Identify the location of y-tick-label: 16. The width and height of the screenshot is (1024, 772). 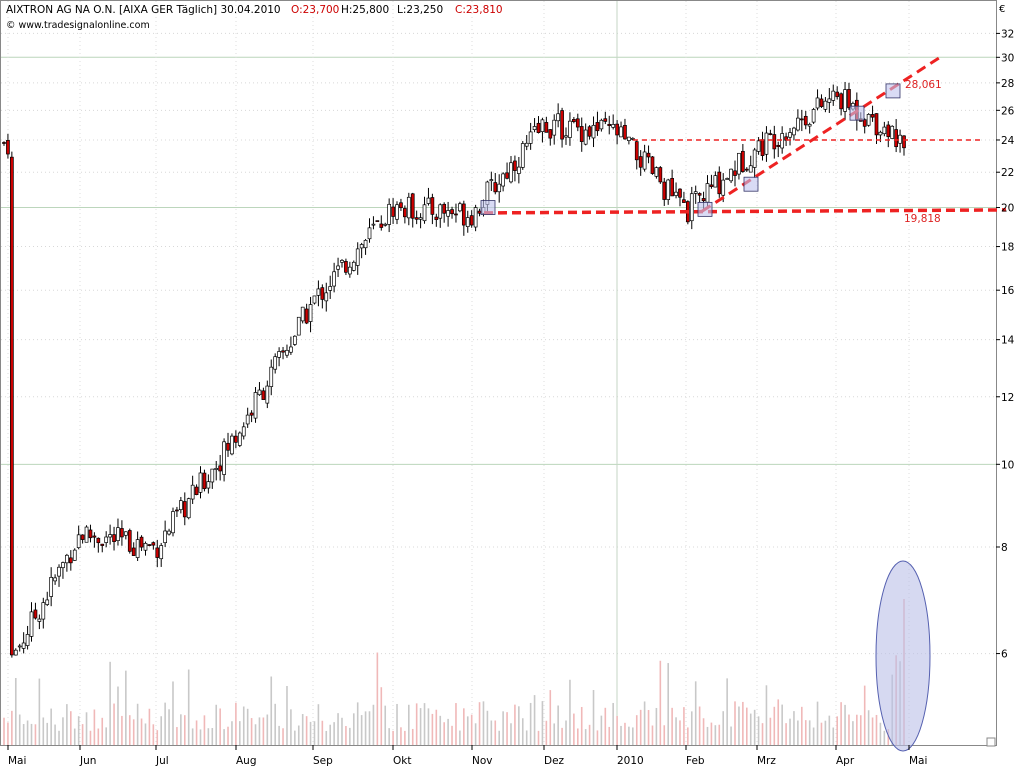
(1008, 291).